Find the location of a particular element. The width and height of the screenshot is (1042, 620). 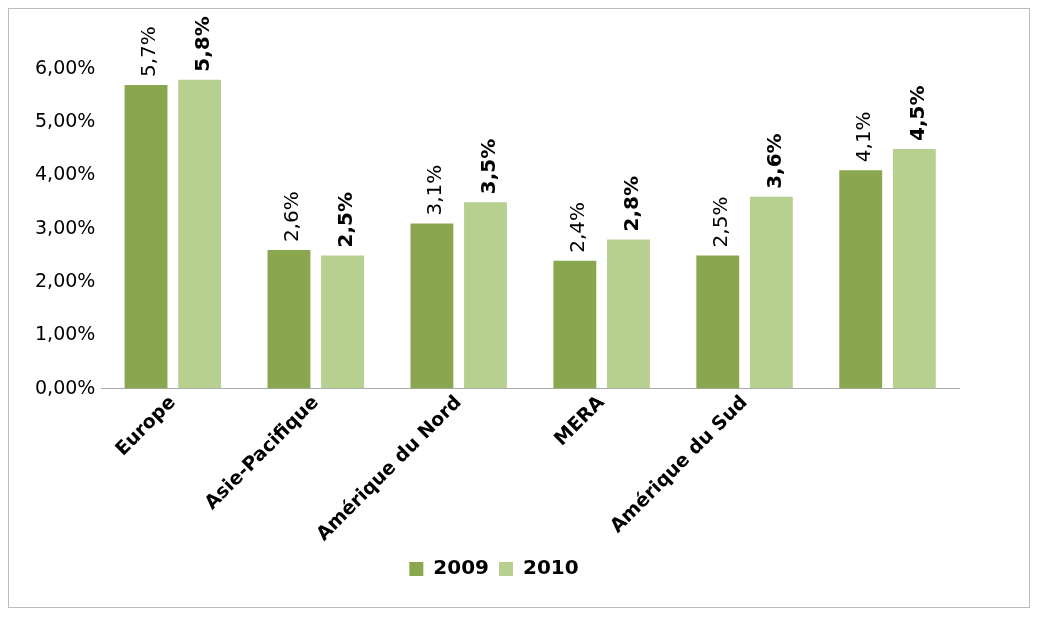

data-label: 3,1% is located at coordinates (434, 190).